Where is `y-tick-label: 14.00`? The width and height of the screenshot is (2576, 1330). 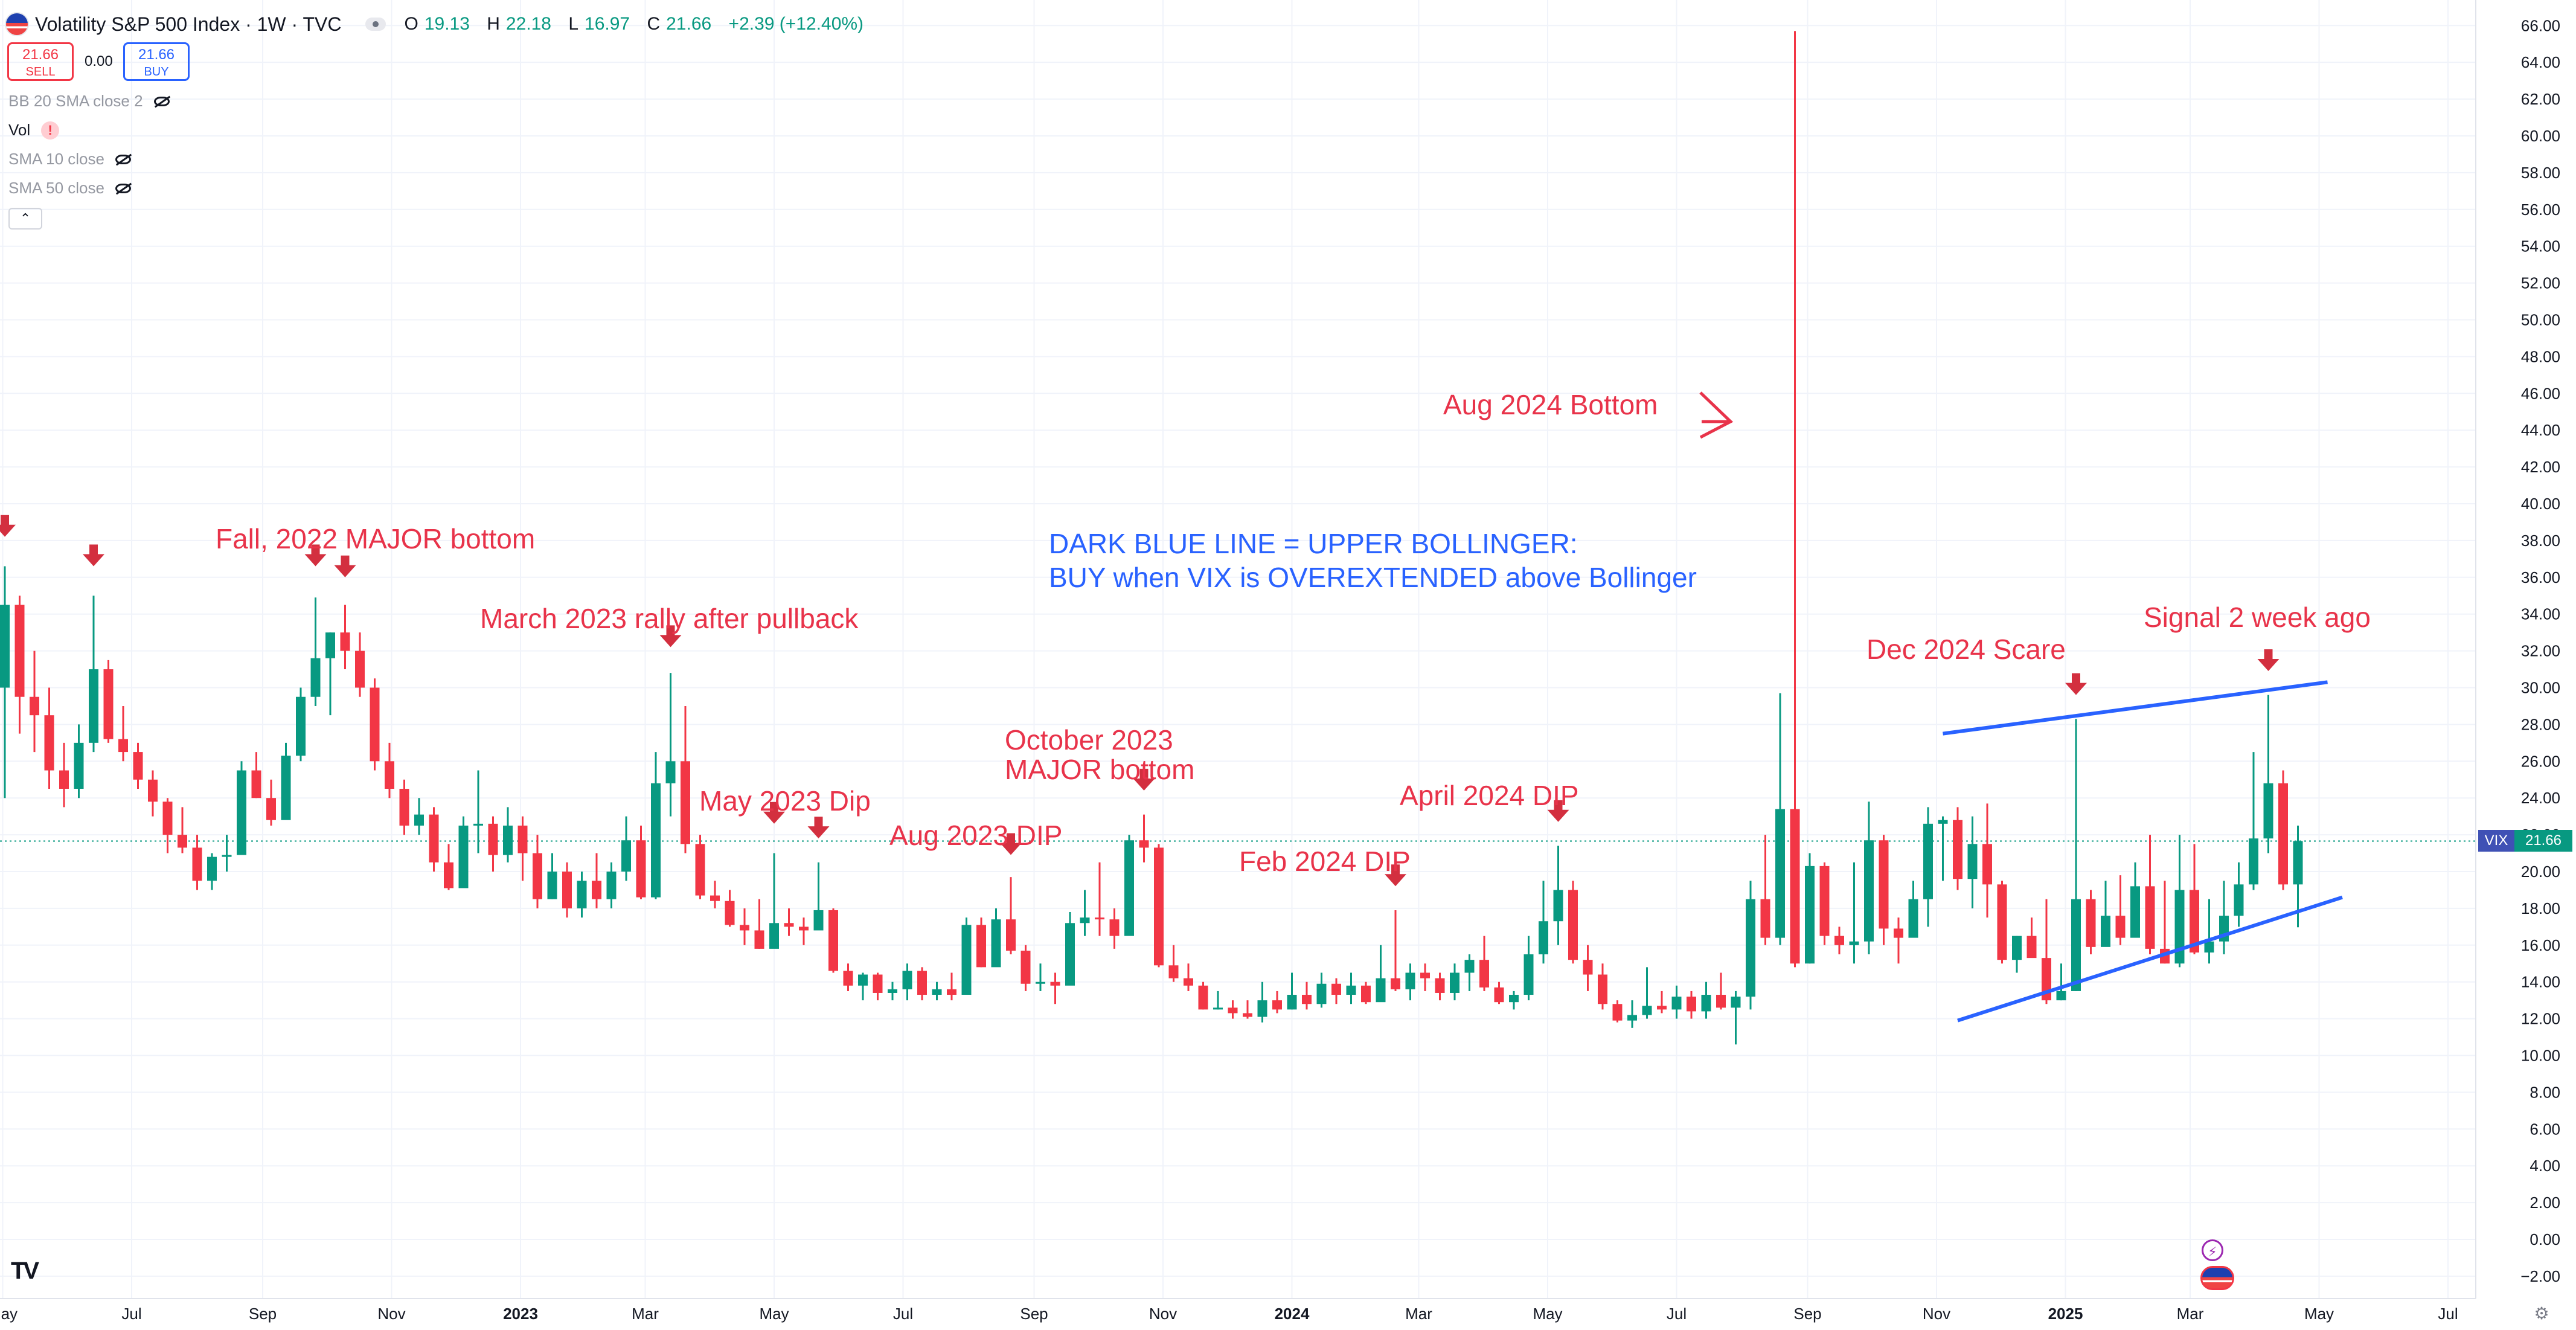 y-tick-label: 14.00 is located at coordinates (2540, 982).